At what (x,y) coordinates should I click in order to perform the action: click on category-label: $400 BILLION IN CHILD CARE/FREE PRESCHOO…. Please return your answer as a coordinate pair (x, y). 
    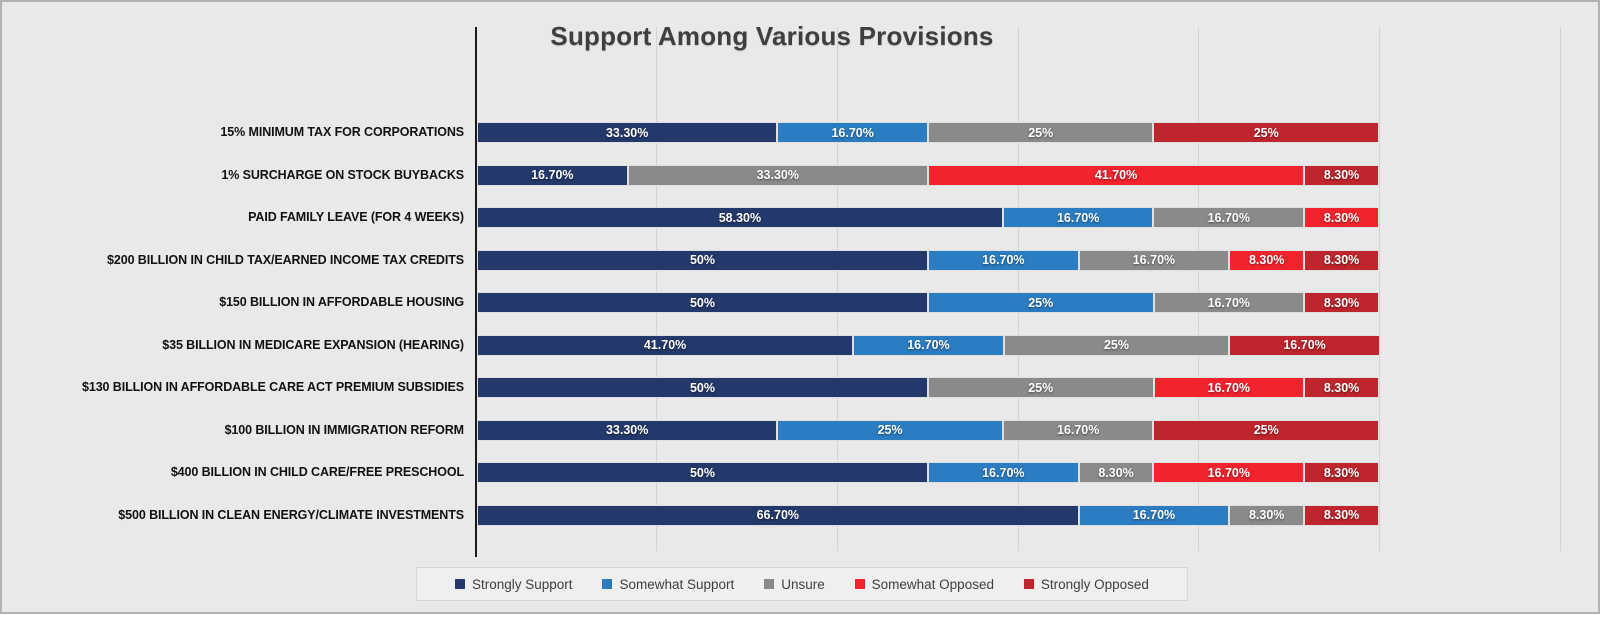
    Looking at the image, I should click on (317, 472).